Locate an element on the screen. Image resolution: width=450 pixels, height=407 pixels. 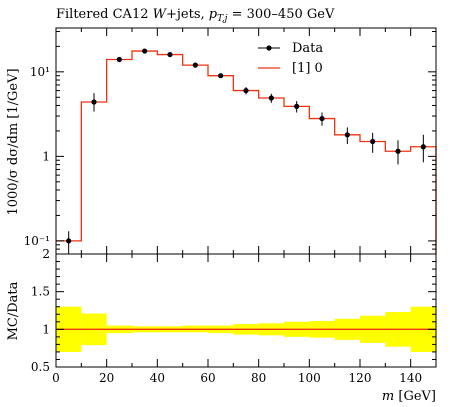
ratio-ytick-label: 1.5 is located at coordinates (40, 292).